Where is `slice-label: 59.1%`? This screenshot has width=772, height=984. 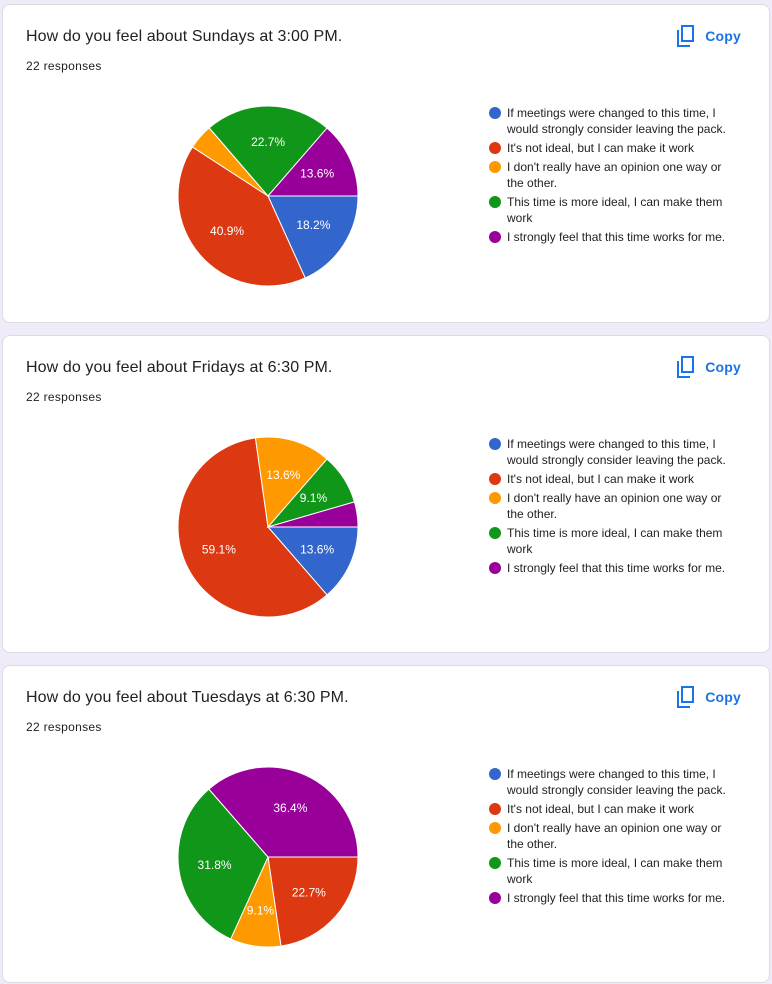 slice-label: 59.1% is located at coordinates (219, 549).